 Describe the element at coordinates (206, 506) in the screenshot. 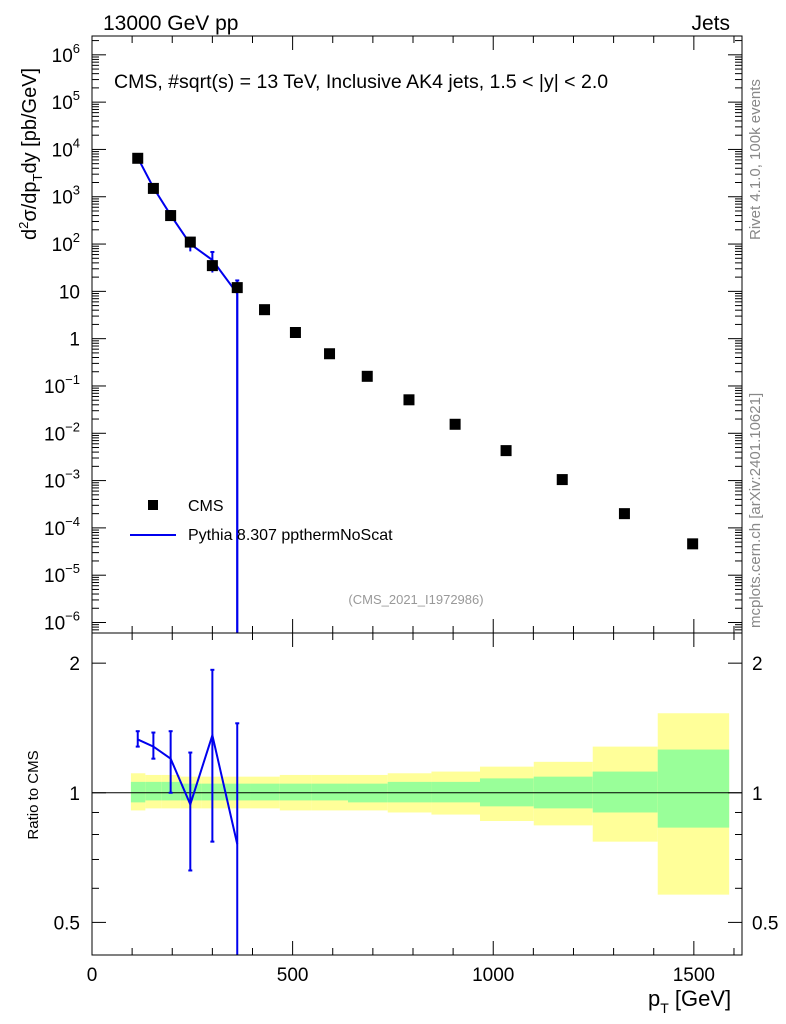

I see `legend-label-cms: CMS` at that location.